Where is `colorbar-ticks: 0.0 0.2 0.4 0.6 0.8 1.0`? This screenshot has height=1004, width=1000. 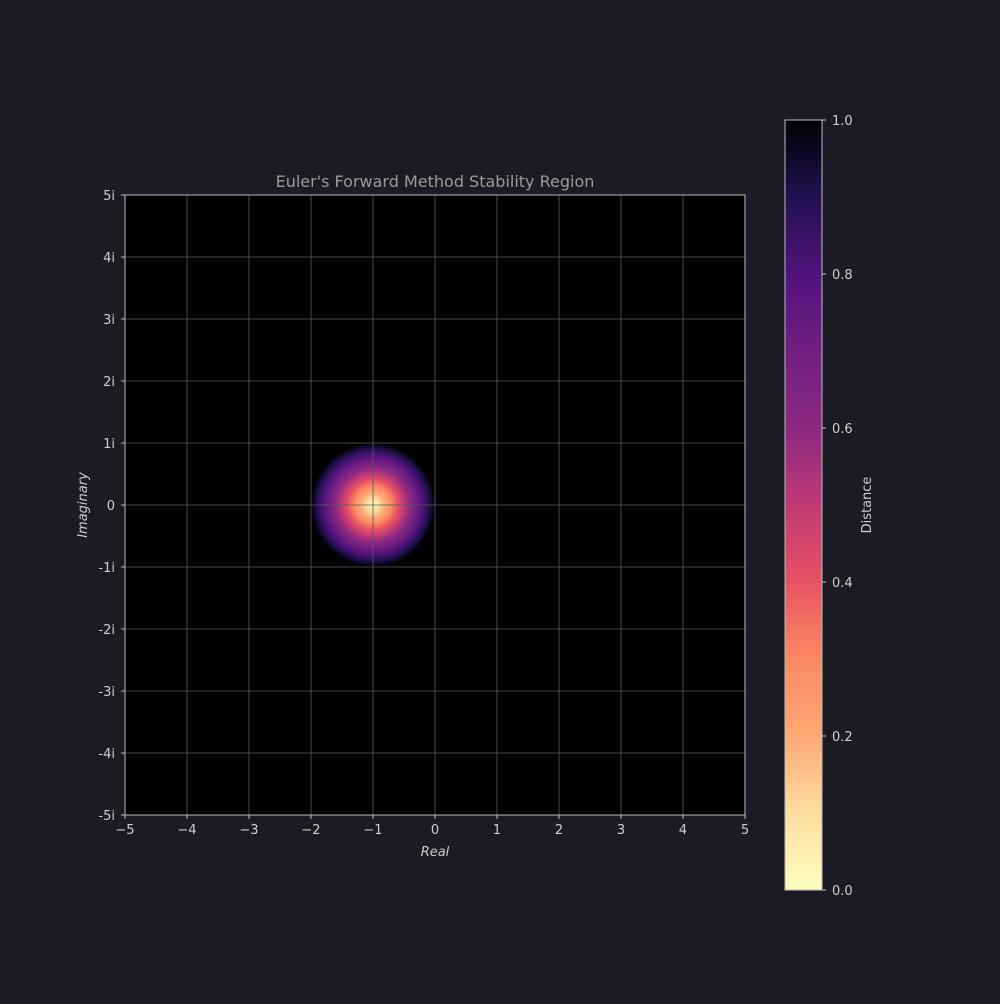 colorbar-ticks: 0.0 0.2 0.4 0.6 0.8 1.0 is located at coordinates (837, 506).